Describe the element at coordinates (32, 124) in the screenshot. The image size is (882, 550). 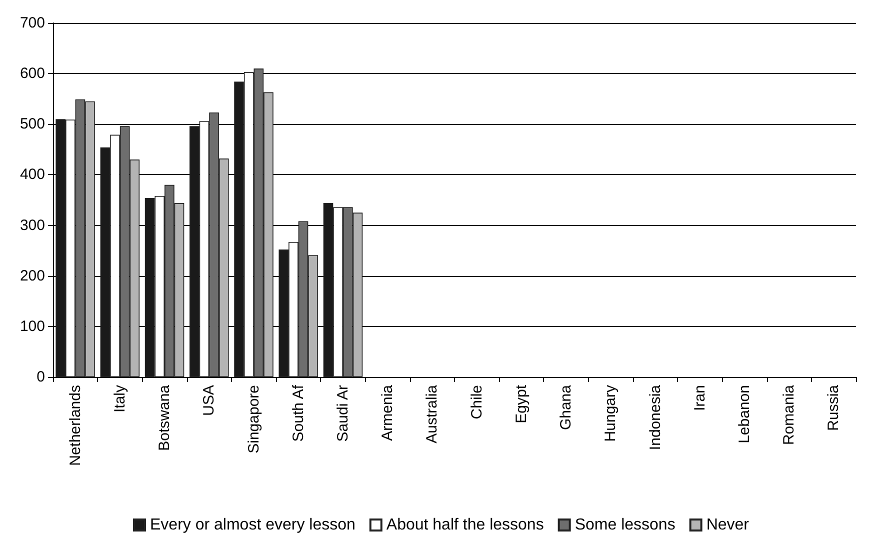
I see `y-tick-label: 500` at that location.